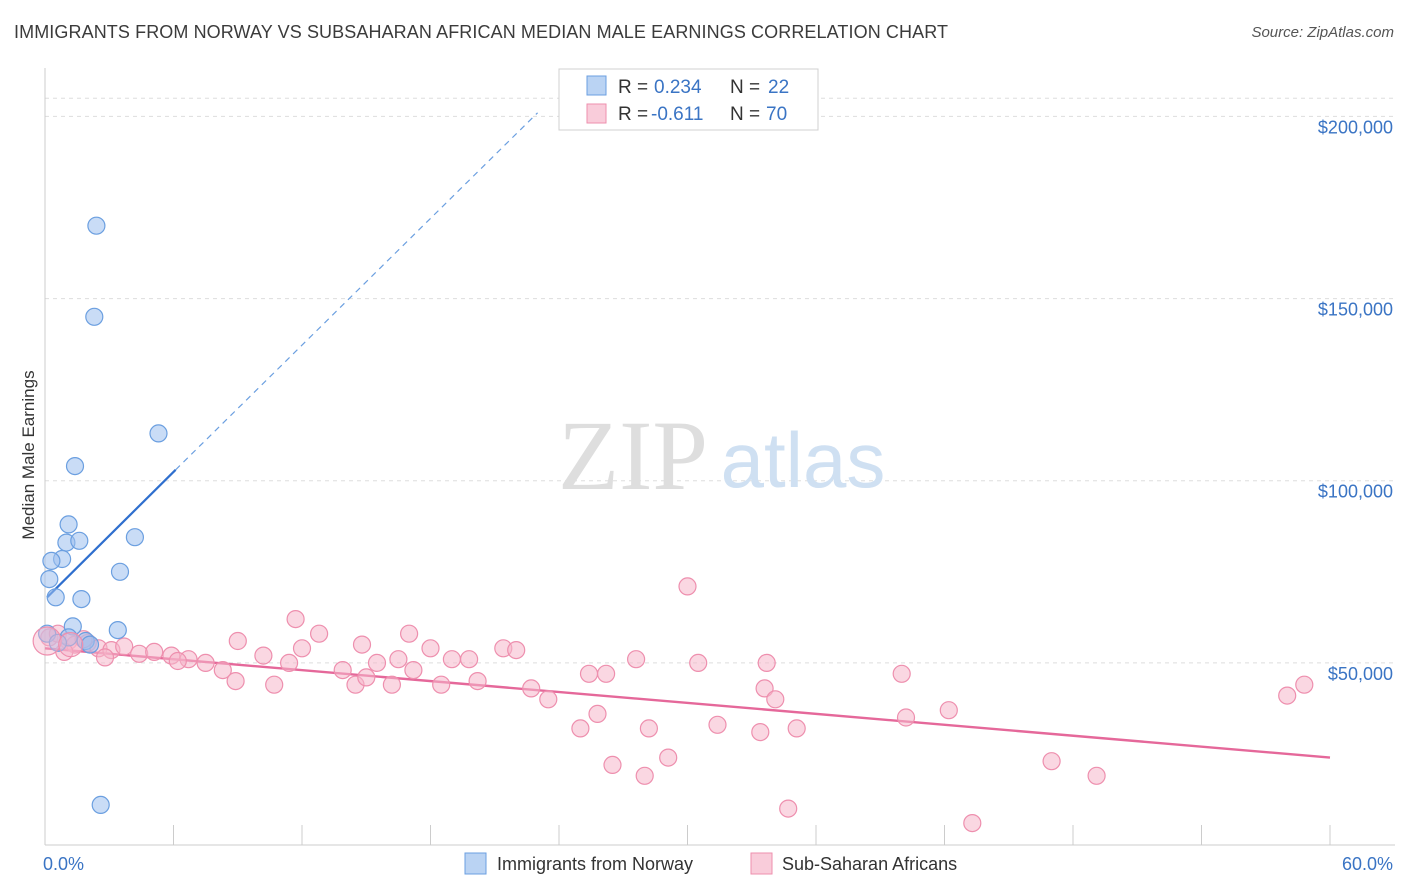 The image size is (1406, 892). What do you see at coordinates (596, 85) in the screenshot?
I see `legend-swatch-blue` at bounding box center [596, 85].